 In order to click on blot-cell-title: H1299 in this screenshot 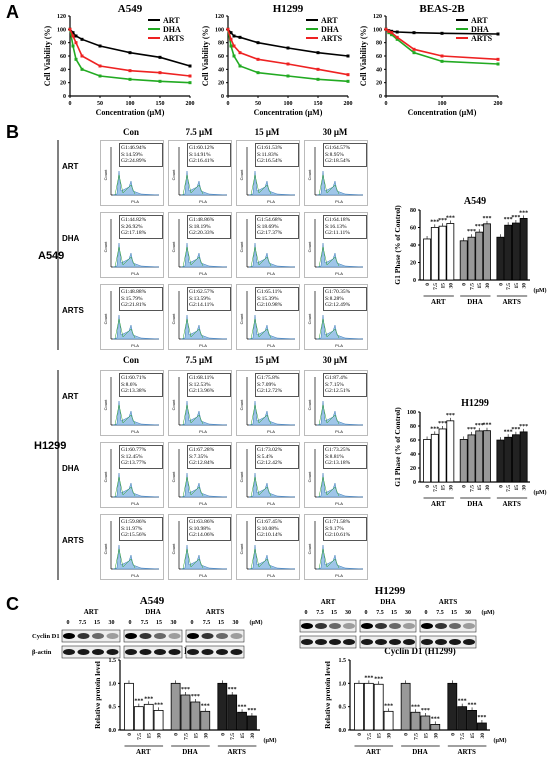, I will do `click(390, 591)`.